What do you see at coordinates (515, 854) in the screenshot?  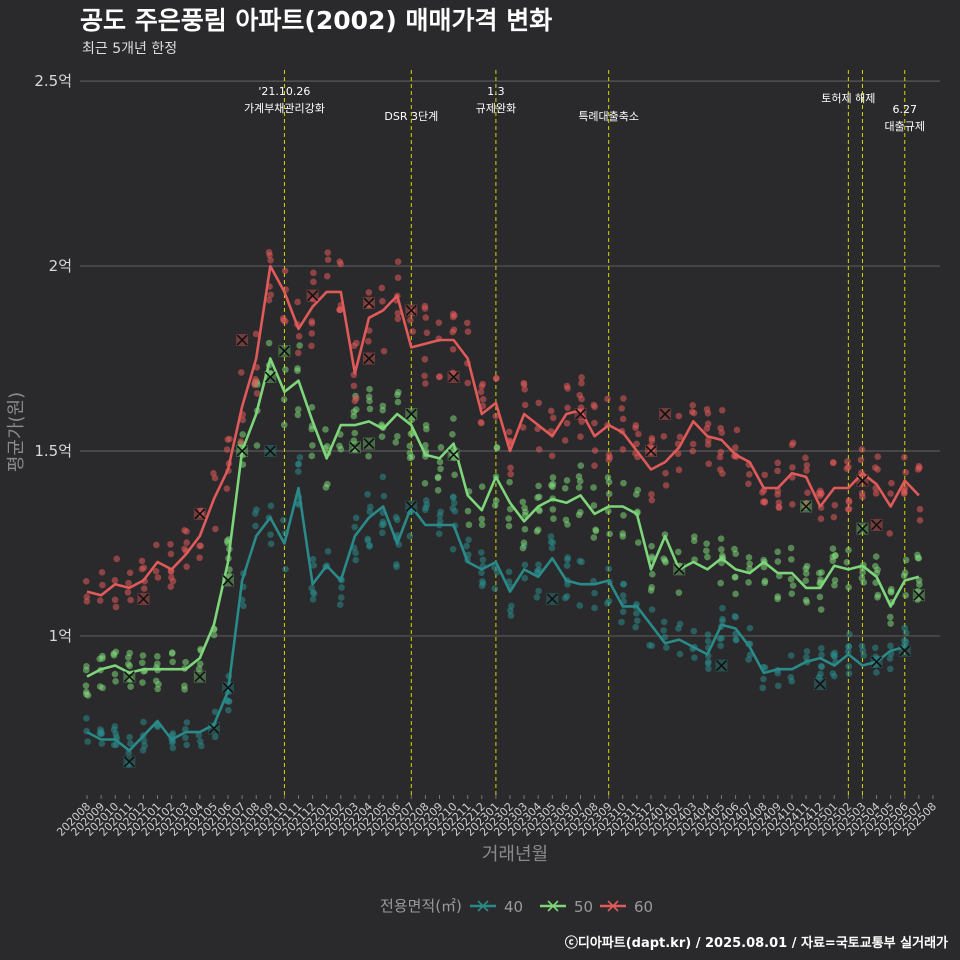 I see `x-axis-title: 거래년월` at bounding box center [515, 854].